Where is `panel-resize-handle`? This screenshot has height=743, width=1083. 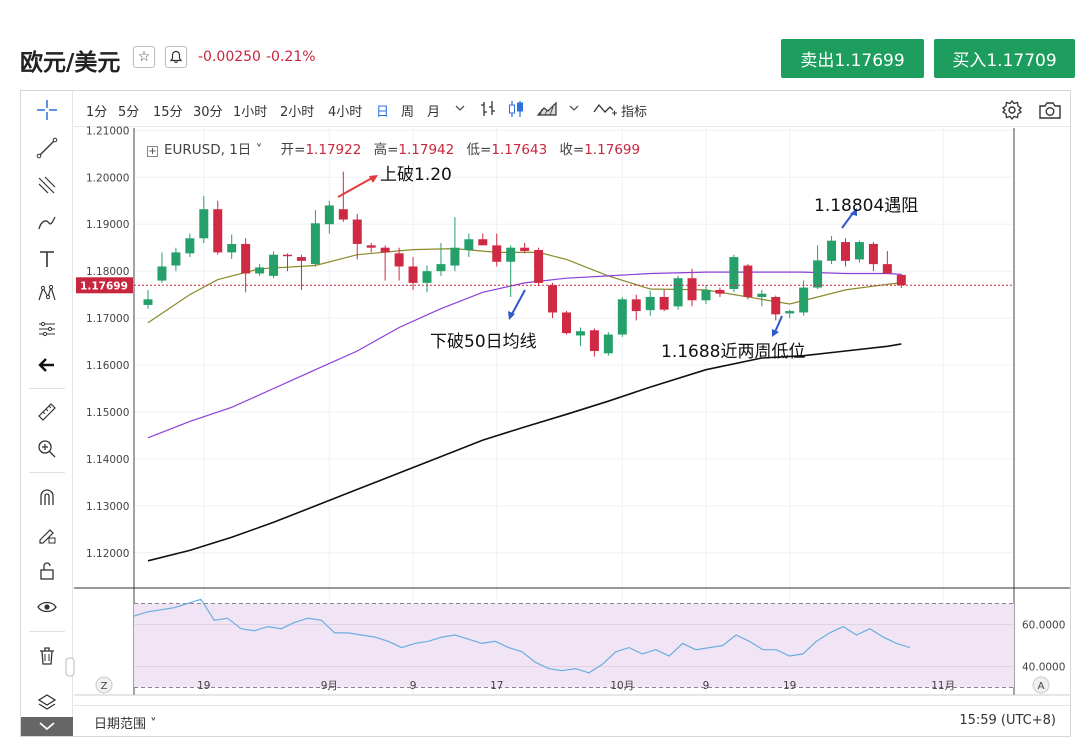 panel-resize-handle is located at coordinates (70, 667).